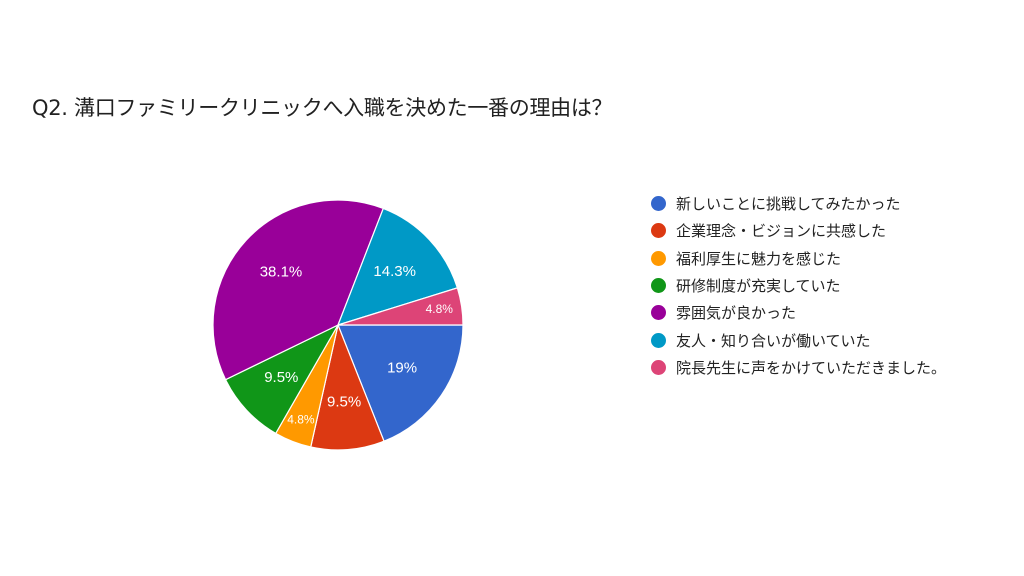  I want to click on chart-title: Q2. 溝口ファミリークリニックへ入職を決めた一番の理由は？, so click(322, 108).